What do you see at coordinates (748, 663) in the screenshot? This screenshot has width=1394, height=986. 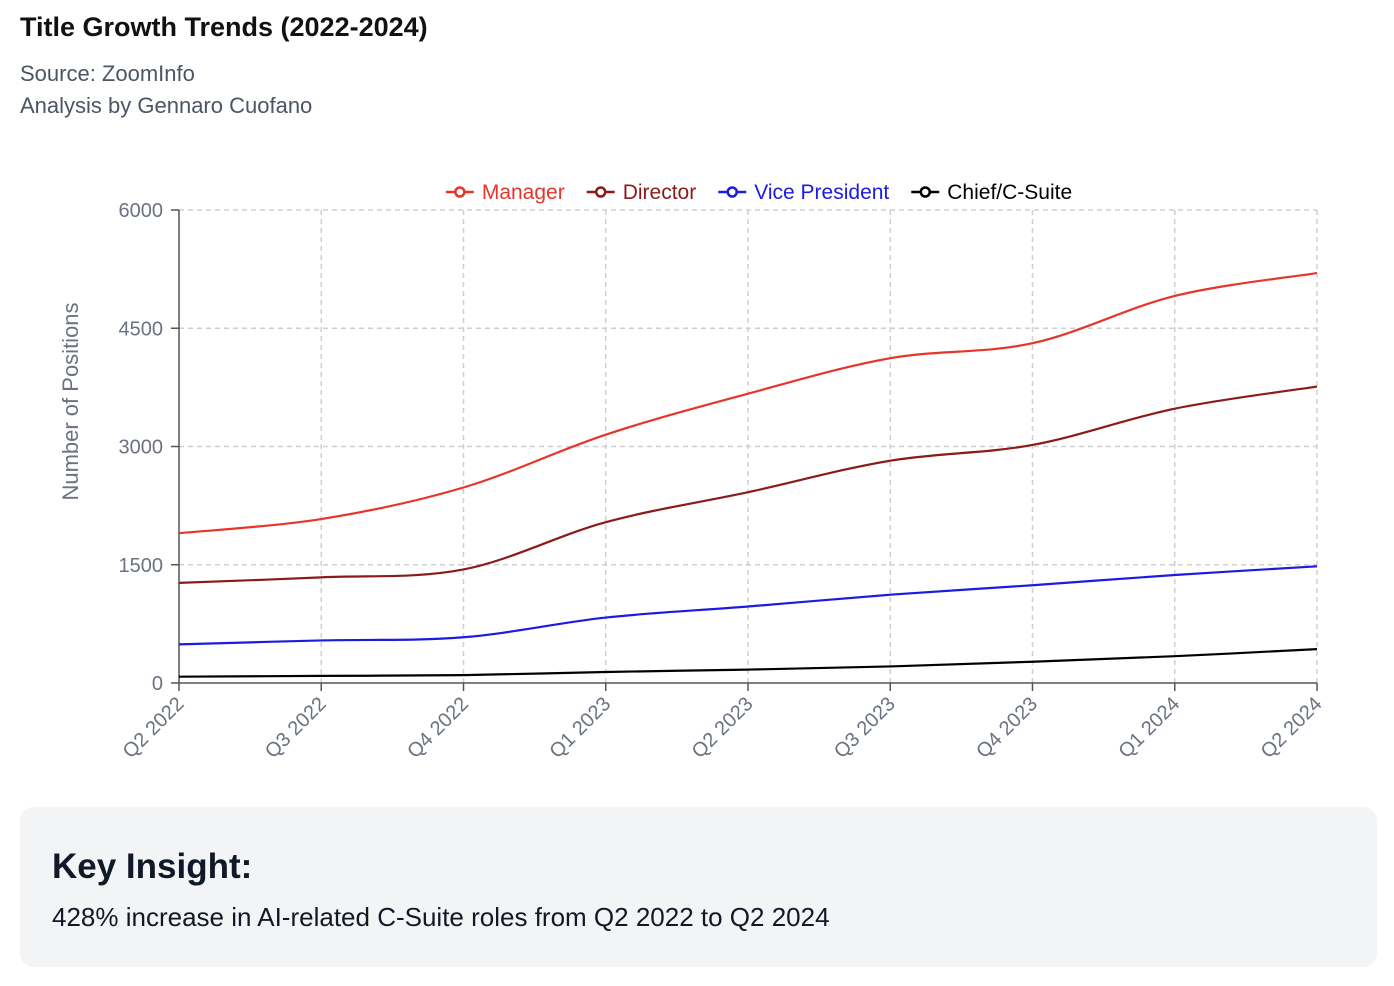 I see `series-line-chief-c-suite` at bounding box center [748, 663].